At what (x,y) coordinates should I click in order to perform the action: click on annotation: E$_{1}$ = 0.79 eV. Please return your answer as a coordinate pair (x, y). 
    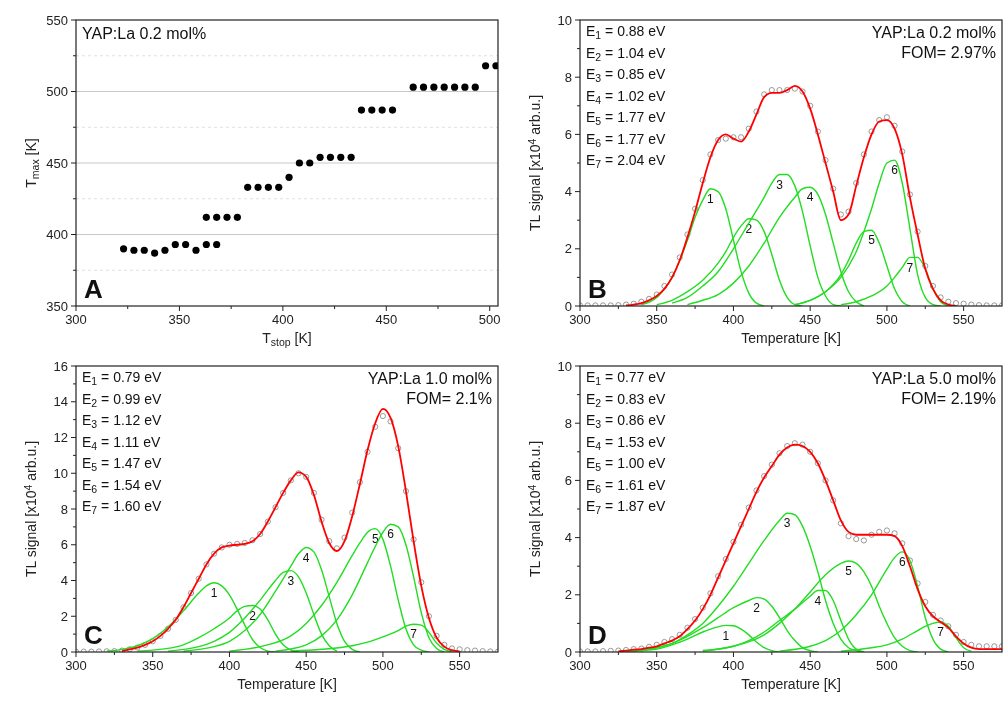
    Looking at the image, I should click on (122, 378).